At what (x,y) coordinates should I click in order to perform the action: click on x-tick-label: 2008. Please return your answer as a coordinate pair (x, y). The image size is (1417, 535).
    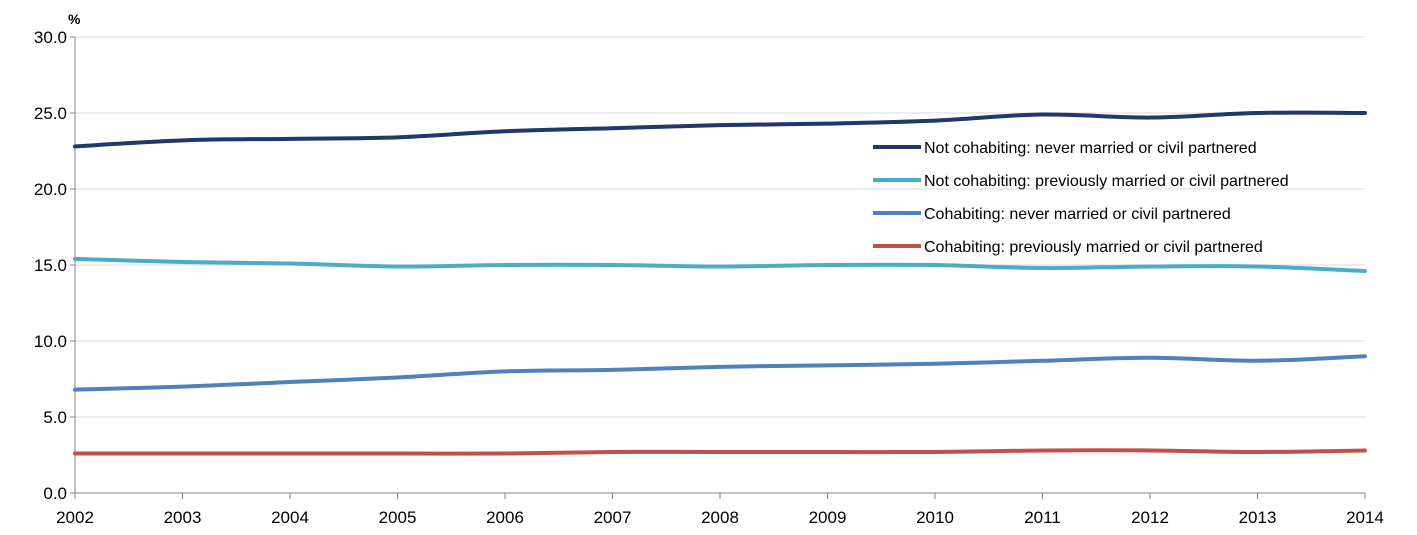
    Looking at the image, I should click on (720, 517).